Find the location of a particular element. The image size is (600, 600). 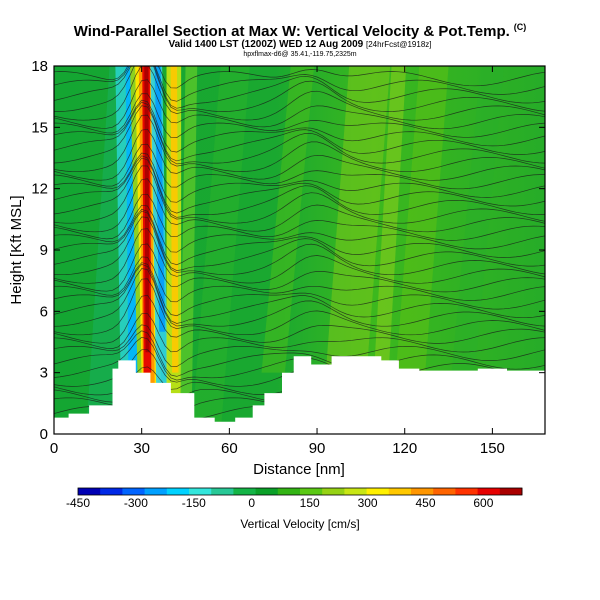

colorbar-frame is located at coordinates (300, 491).